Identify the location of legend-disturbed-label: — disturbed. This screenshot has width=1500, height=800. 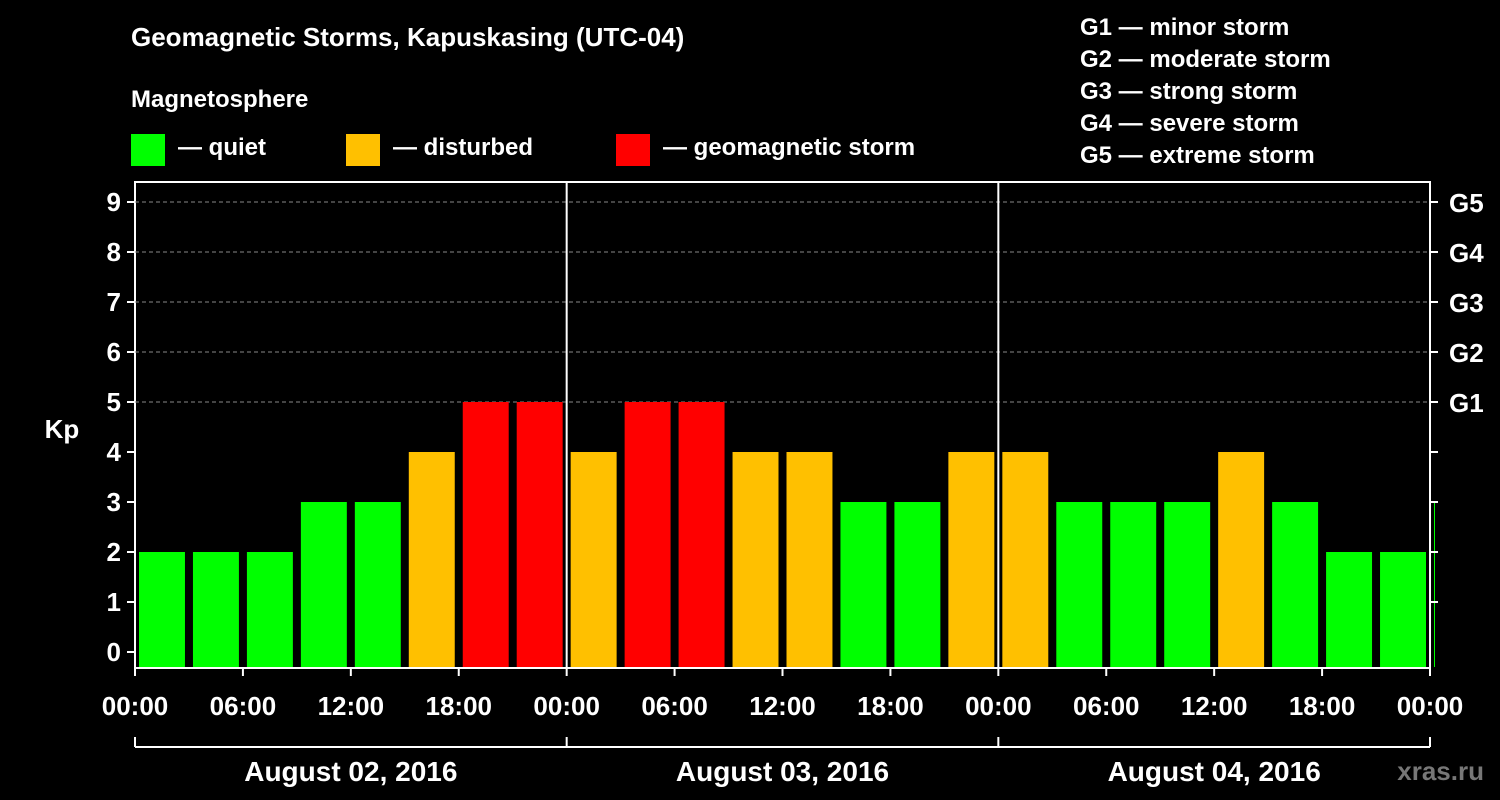
(463, 147).